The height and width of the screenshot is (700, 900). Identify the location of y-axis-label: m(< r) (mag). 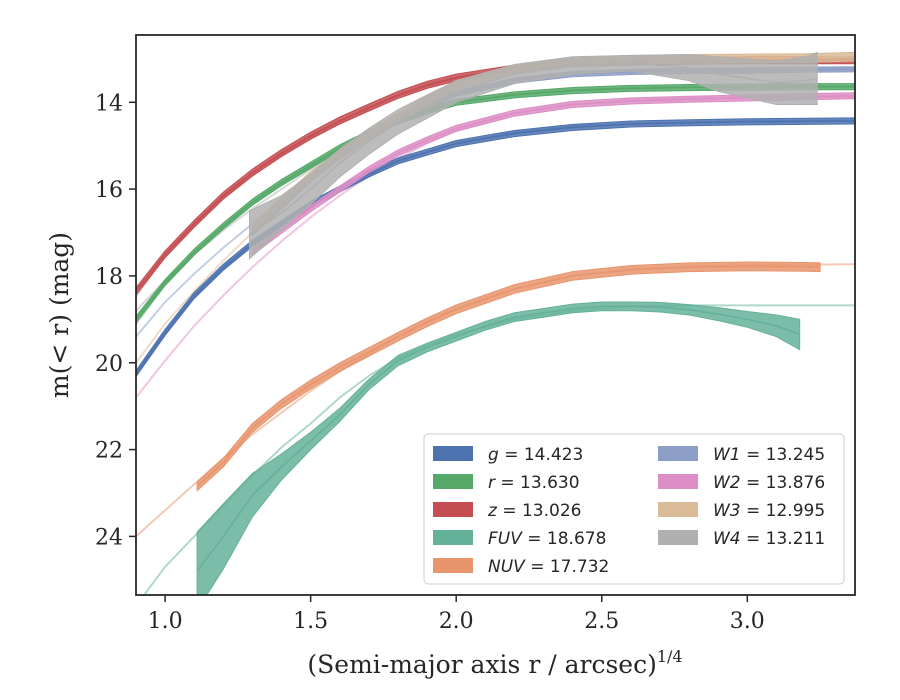
(59, 315).